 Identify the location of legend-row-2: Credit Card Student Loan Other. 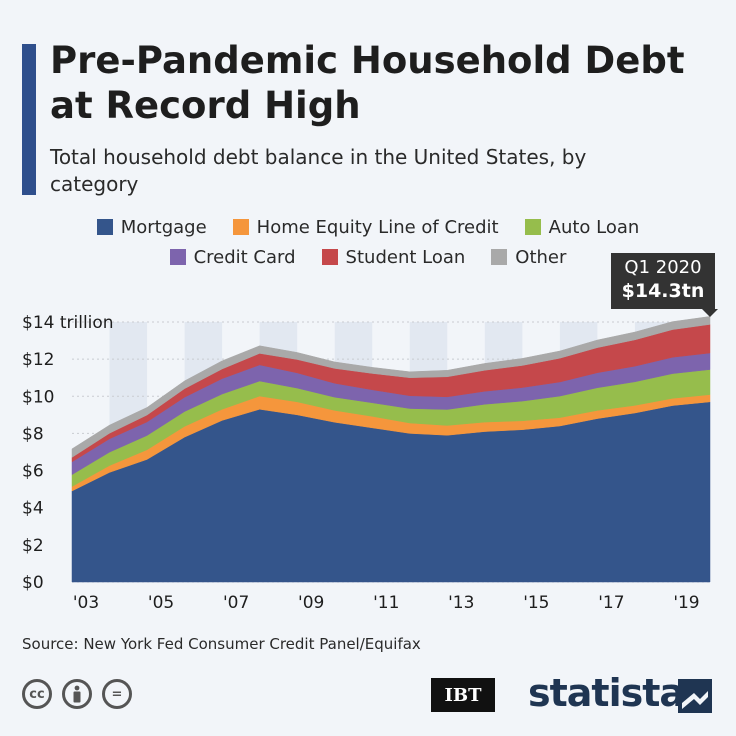
(368, 257).